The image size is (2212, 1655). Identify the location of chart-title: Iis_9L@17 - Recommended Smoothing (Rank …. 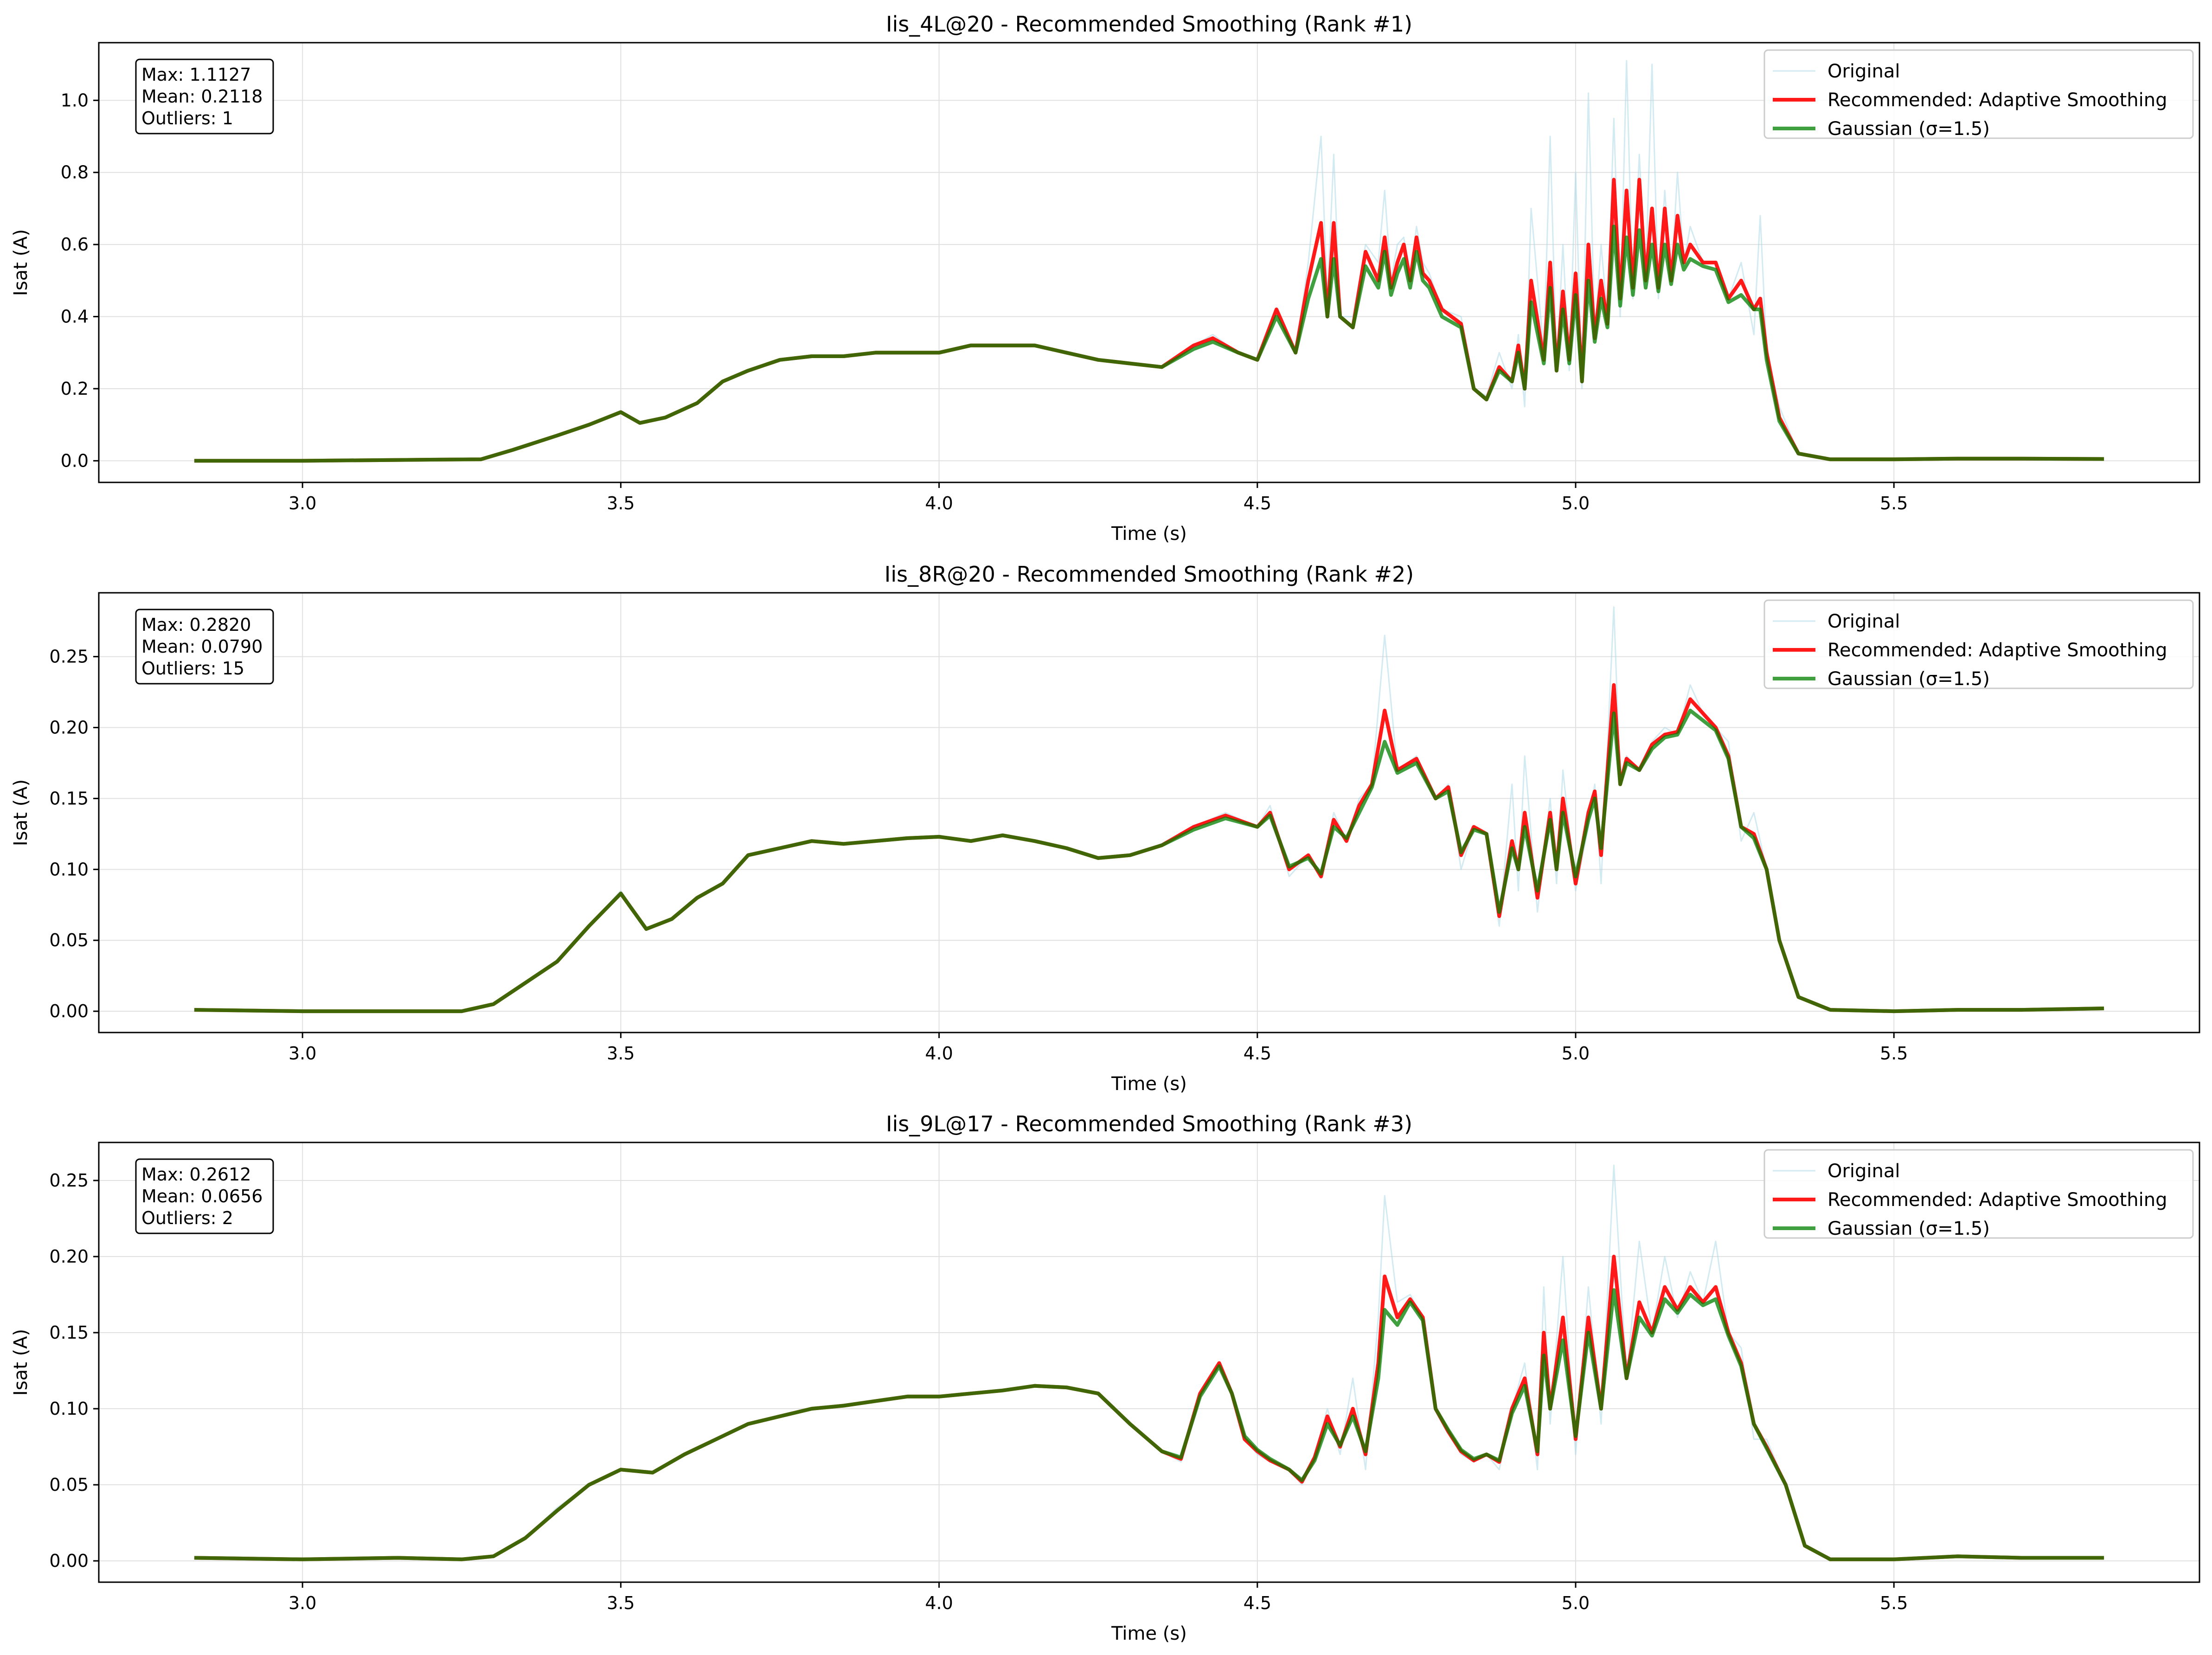
(1149, 1123).